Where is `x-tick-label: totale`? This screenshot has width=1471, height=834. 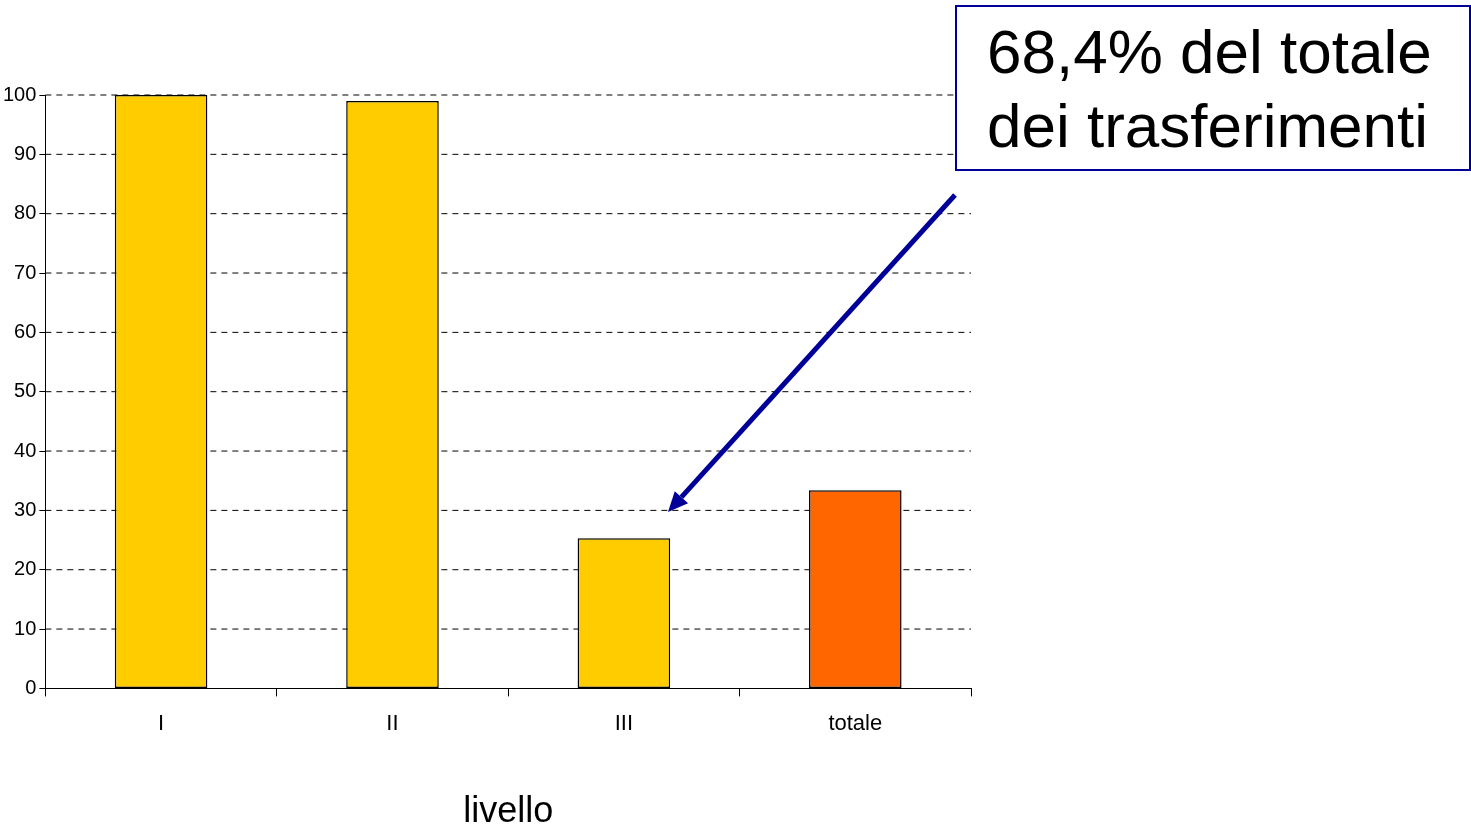 x-tick-label: totale is located at coordinates (855, 722).